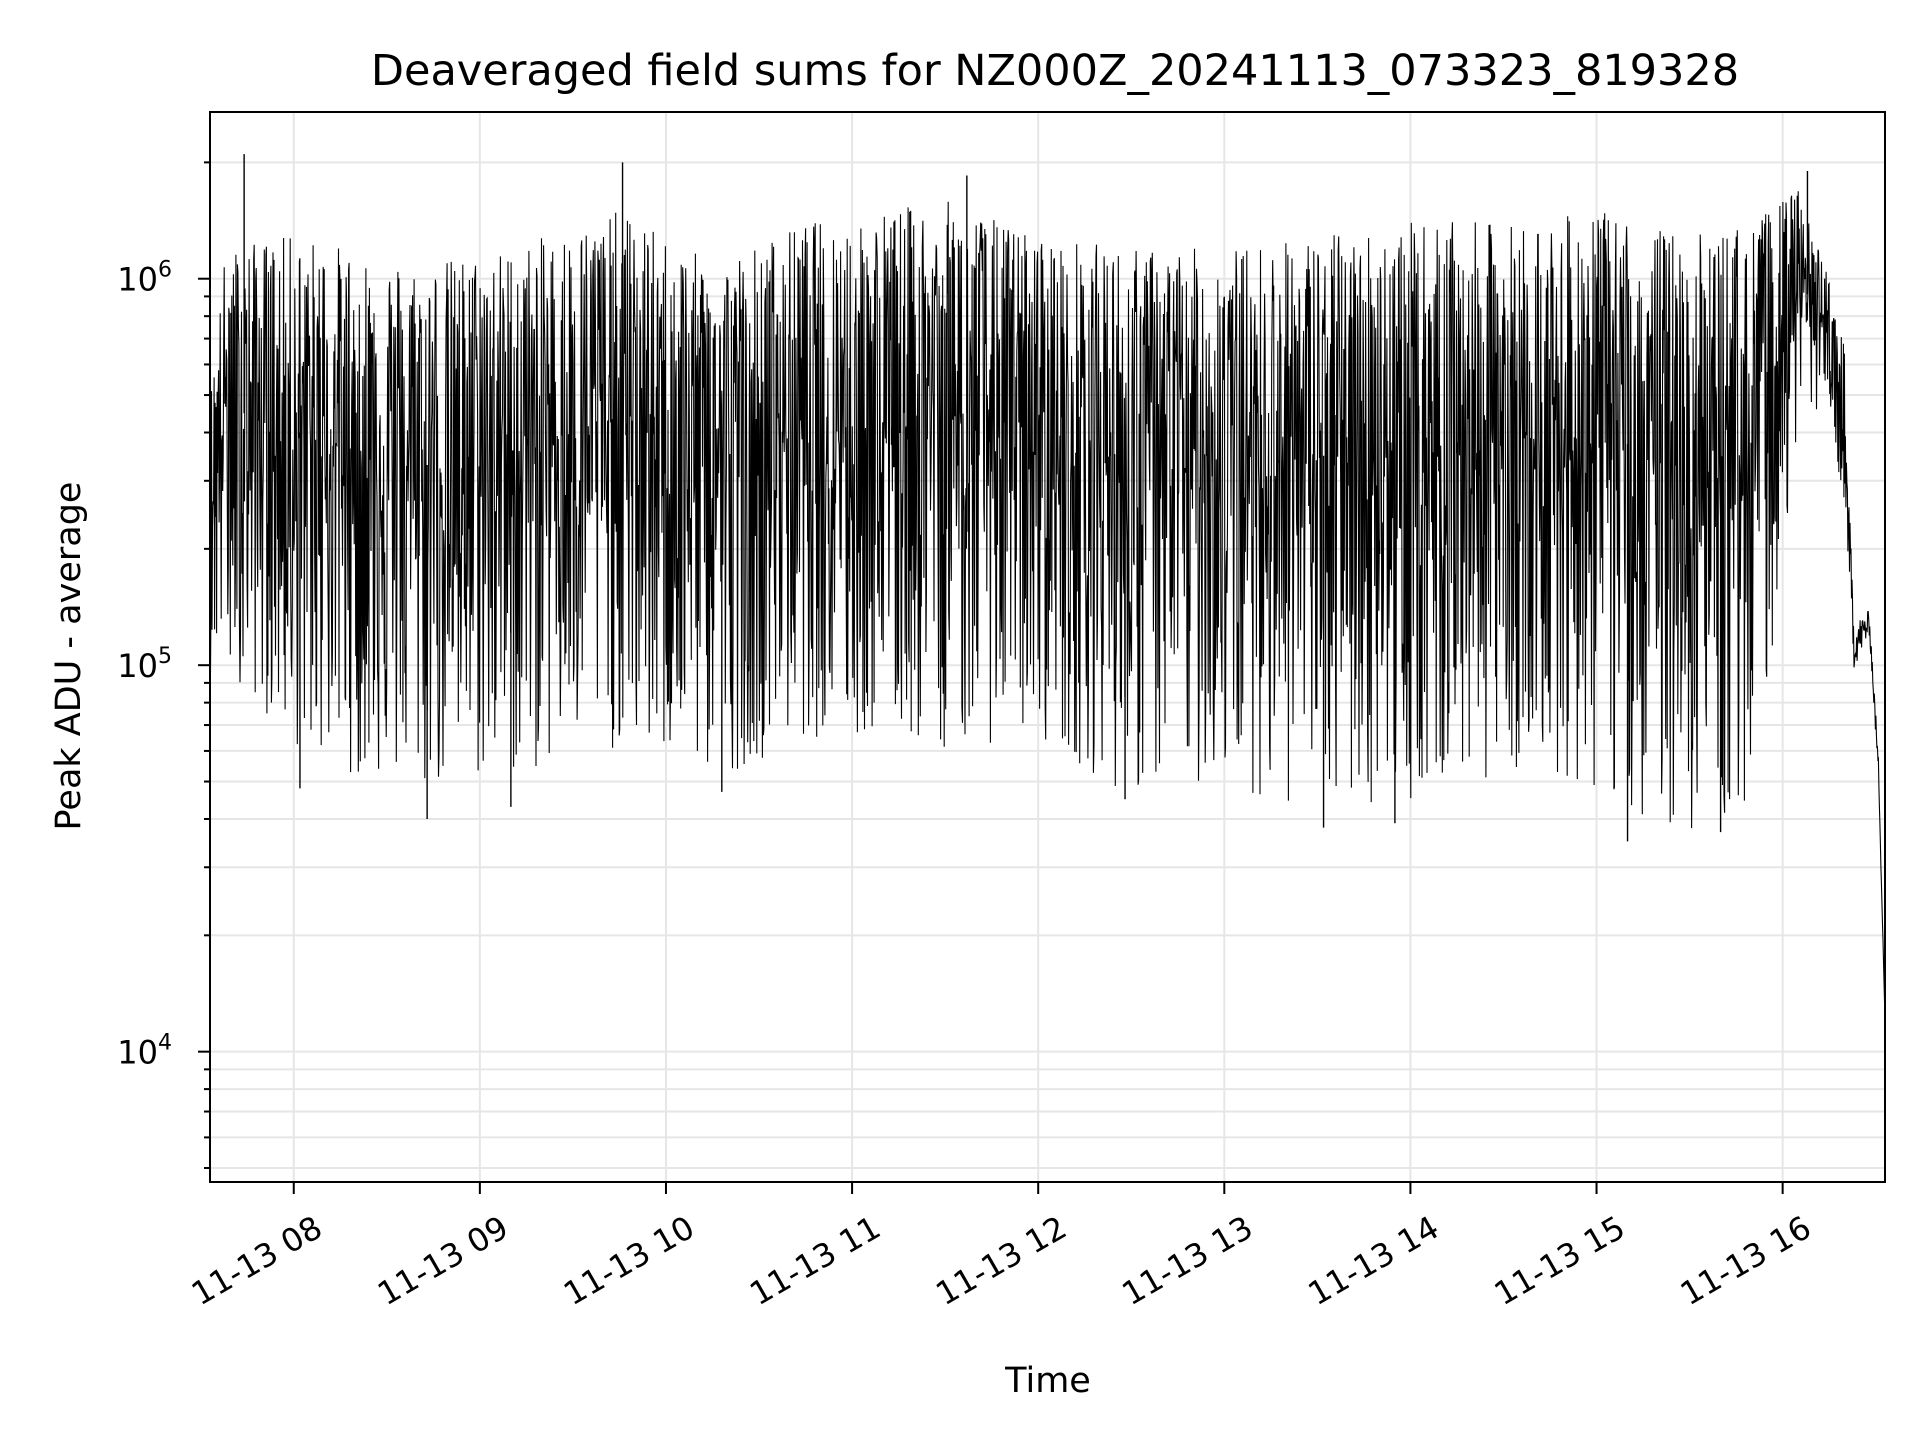 This screenshot has height=1440, width=1920. Describe the element at coordinates (69, 656) in the screenshot. I see `y-axis-label: Peak ADU - average` at that location.